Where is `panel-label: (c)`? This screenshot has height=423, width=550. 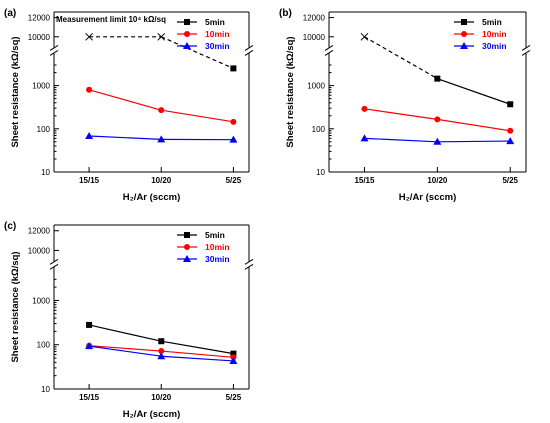 panel-label: (c) is located at coordinates (10, 226).